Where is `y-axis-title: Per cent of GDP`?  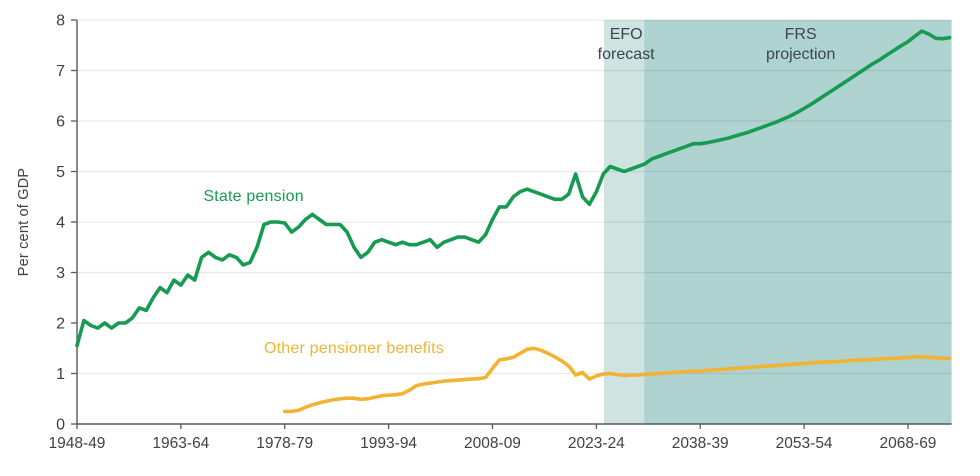
y-axis-title: Per cent of GDP is located at coordinates (24, 222).